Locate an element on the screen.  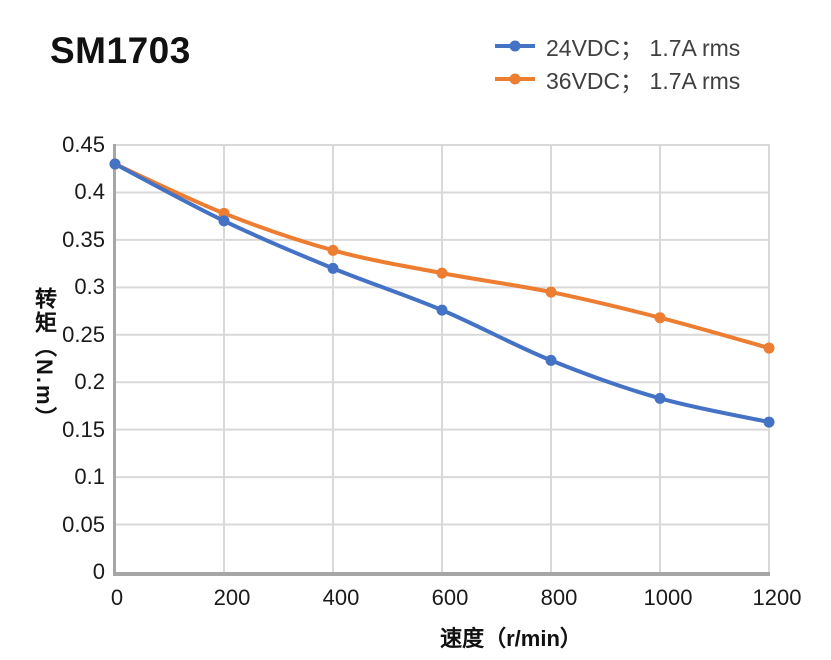
legend-item-24vdc: 24VDC； 1.7A rms is located at coordinates (617, 46).